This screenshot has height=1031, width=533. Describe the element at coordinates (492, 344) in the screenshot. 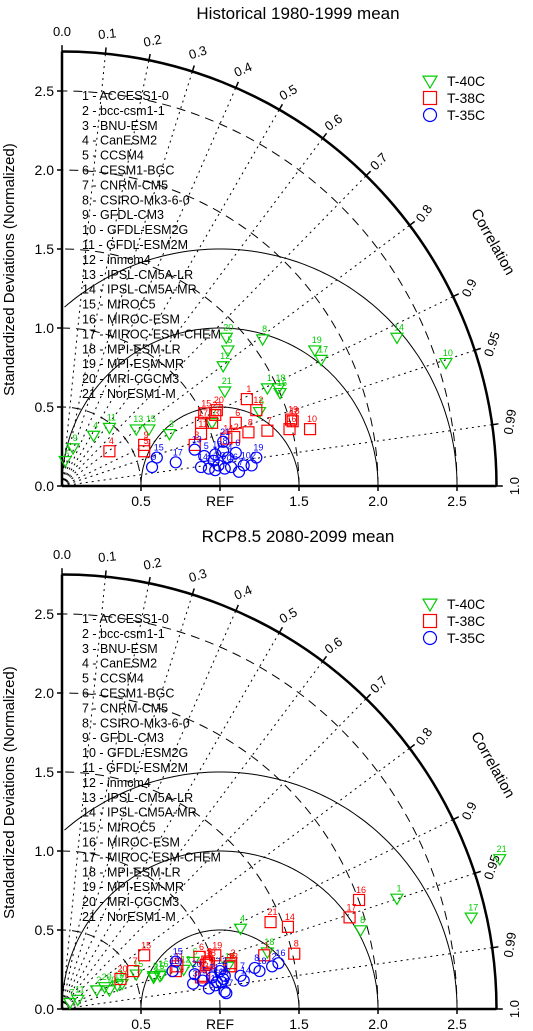

I see `correlation-tick-label: 0.95` at that location.